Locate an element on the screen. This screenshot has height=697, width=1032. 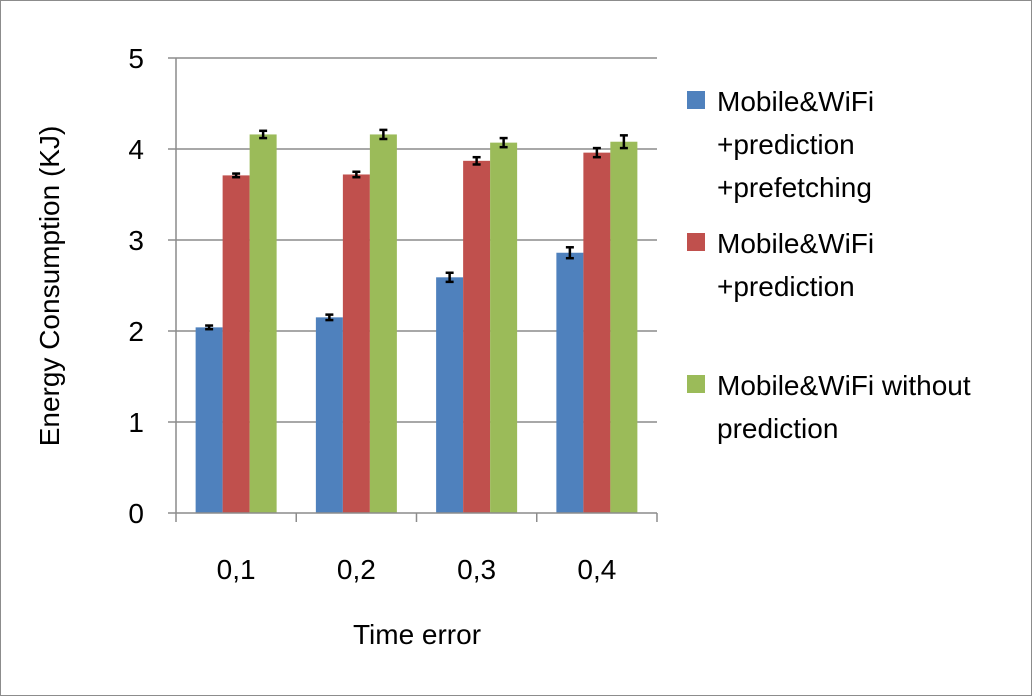
y-tick-label: 0 is located at coordinates (136, 513).